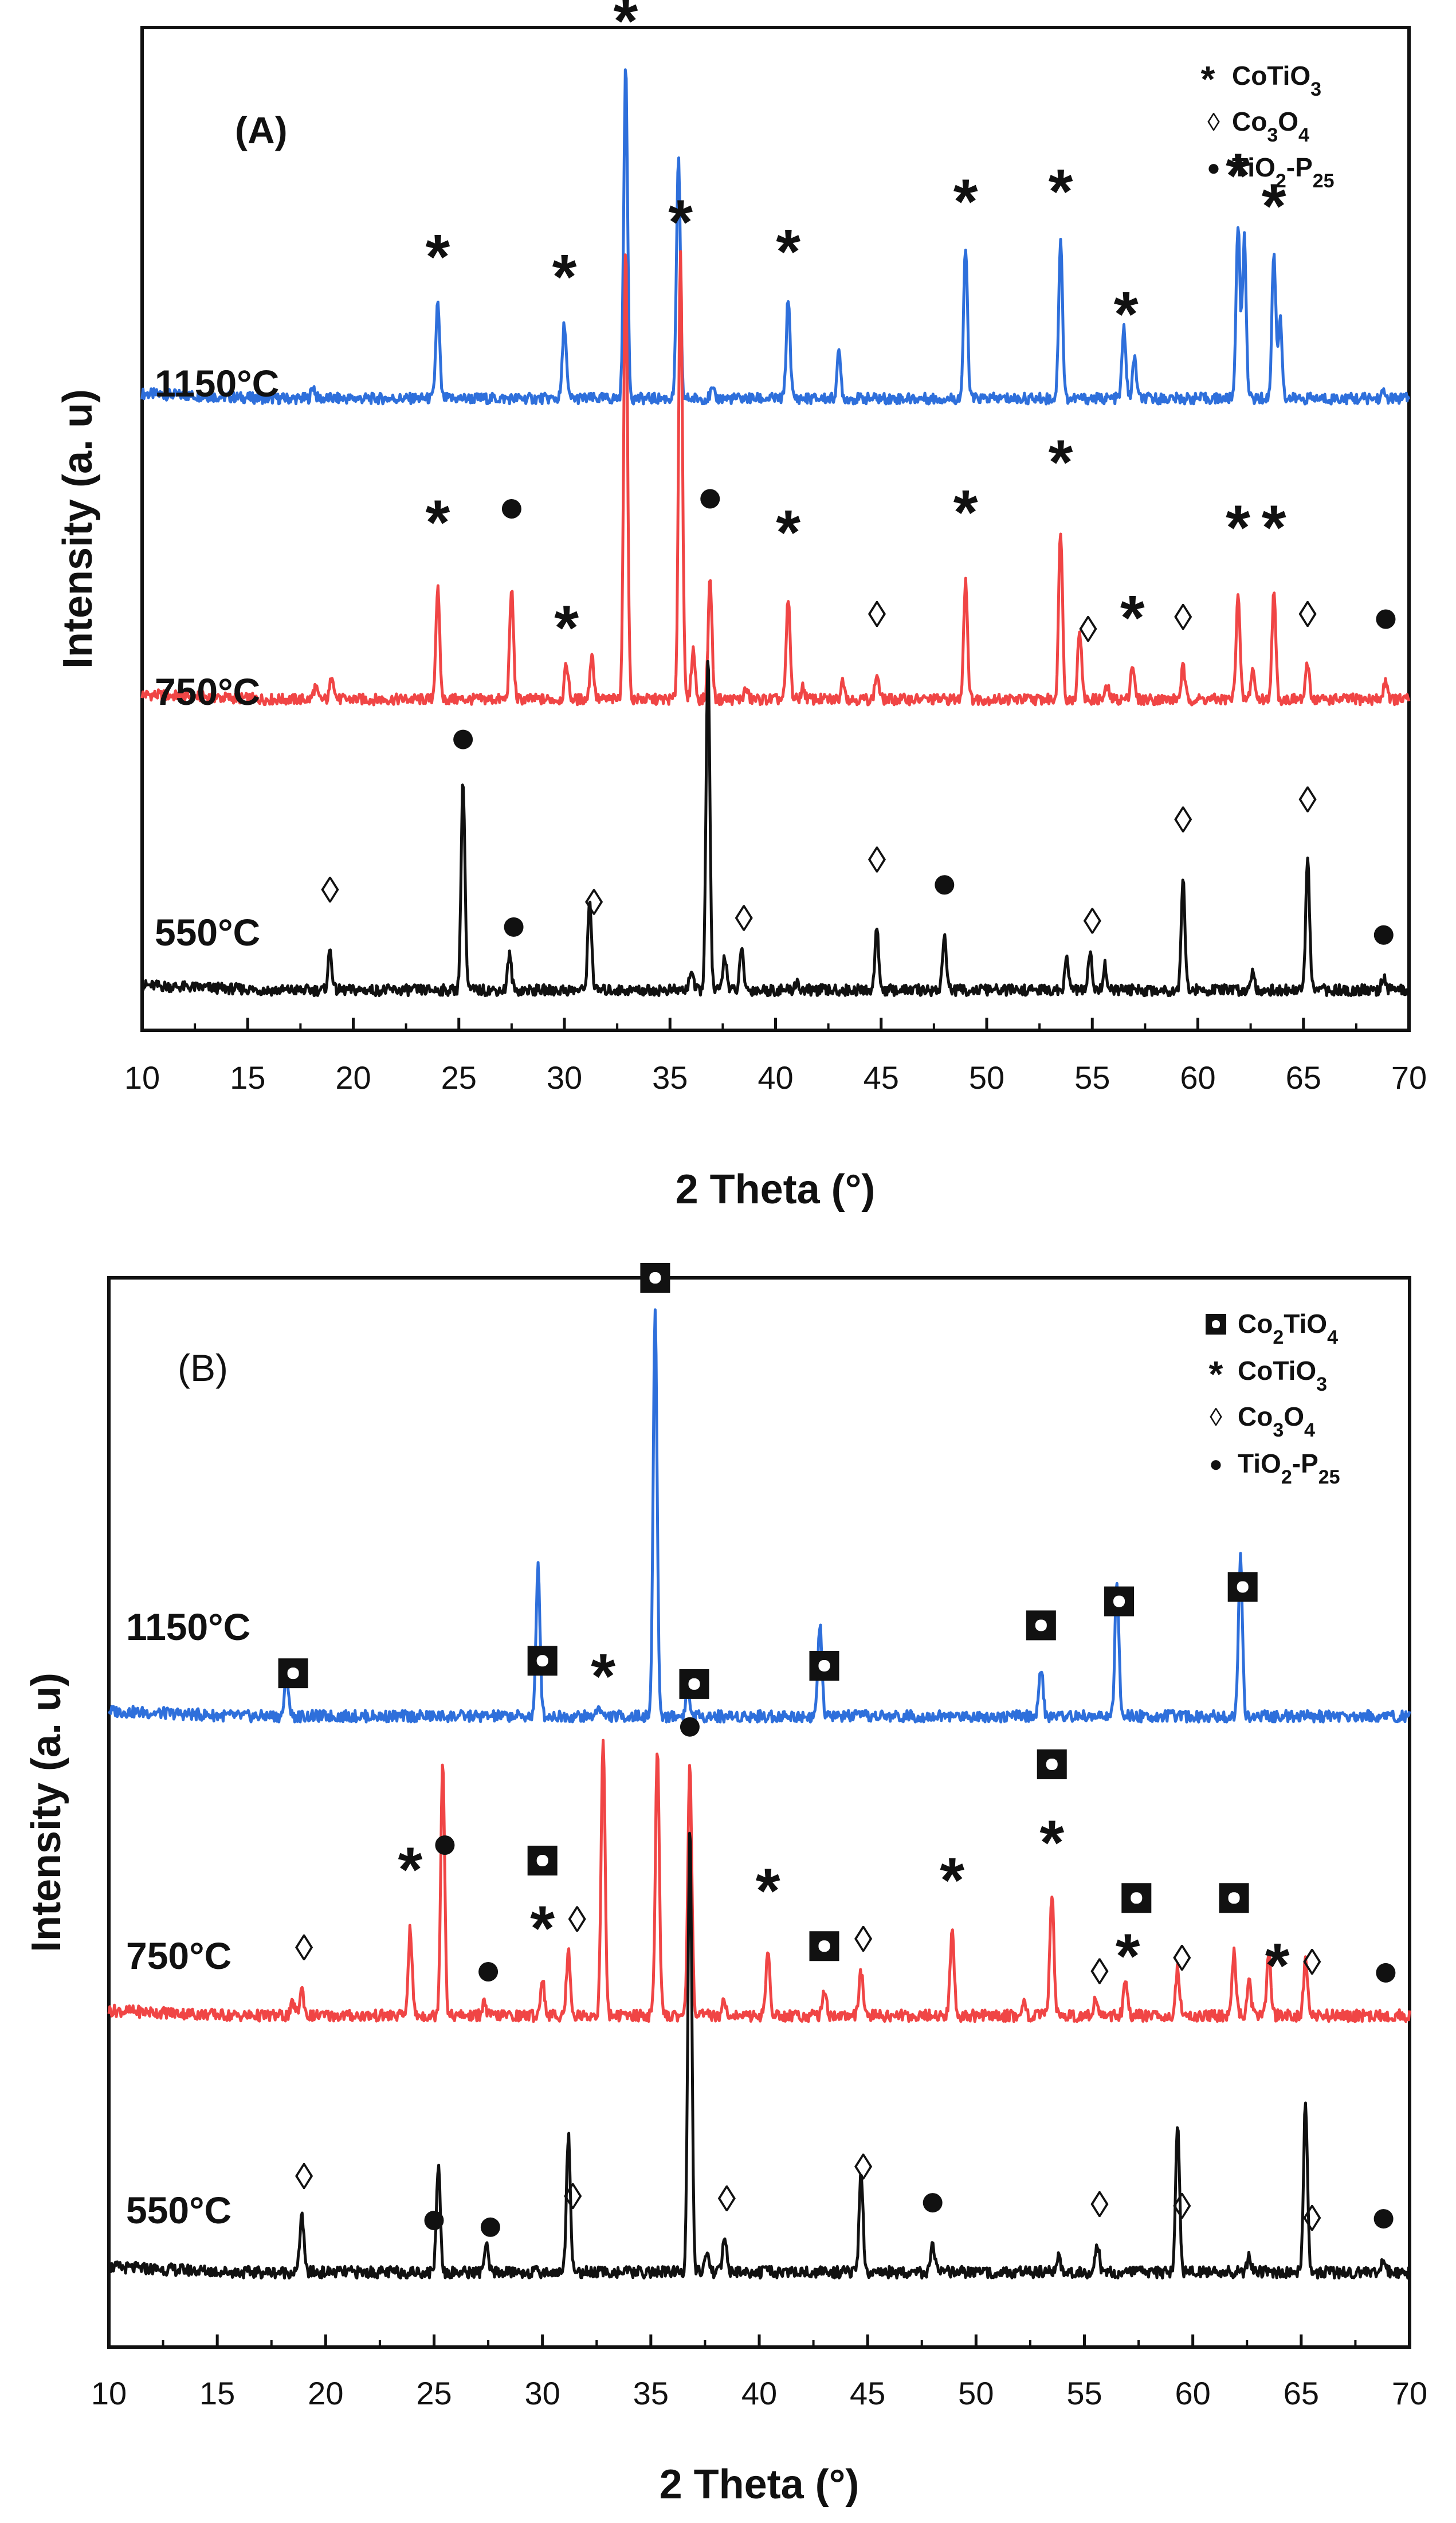 The width and height of the screenshot is (1456, 2523). What do you see at coordinates (247, 1078) in the screenshot?
I see `x-tick-label: 15` at bounding box center [247, 1078].